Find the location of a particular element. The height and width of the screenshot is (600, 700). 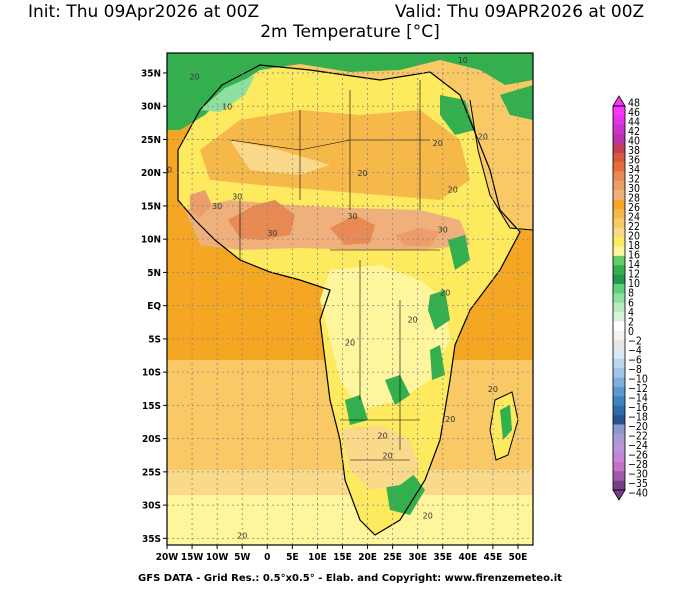

lat-label: 30N is located at coordinates (151, 107).